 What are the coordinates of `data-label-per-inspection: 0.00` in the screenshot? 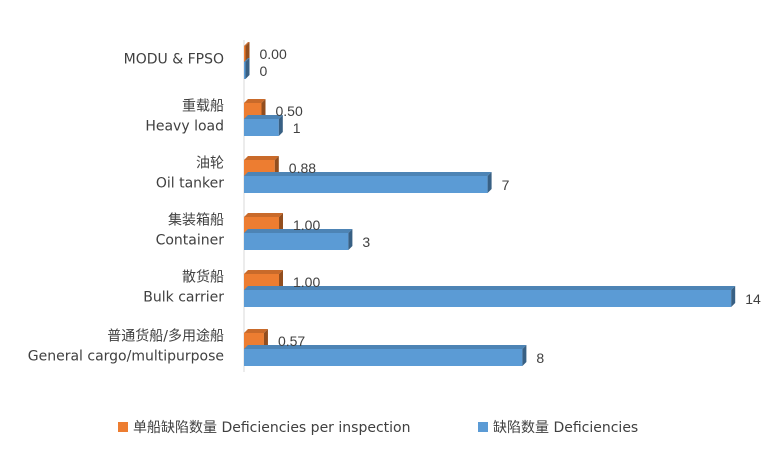 It's located at (273, 54).